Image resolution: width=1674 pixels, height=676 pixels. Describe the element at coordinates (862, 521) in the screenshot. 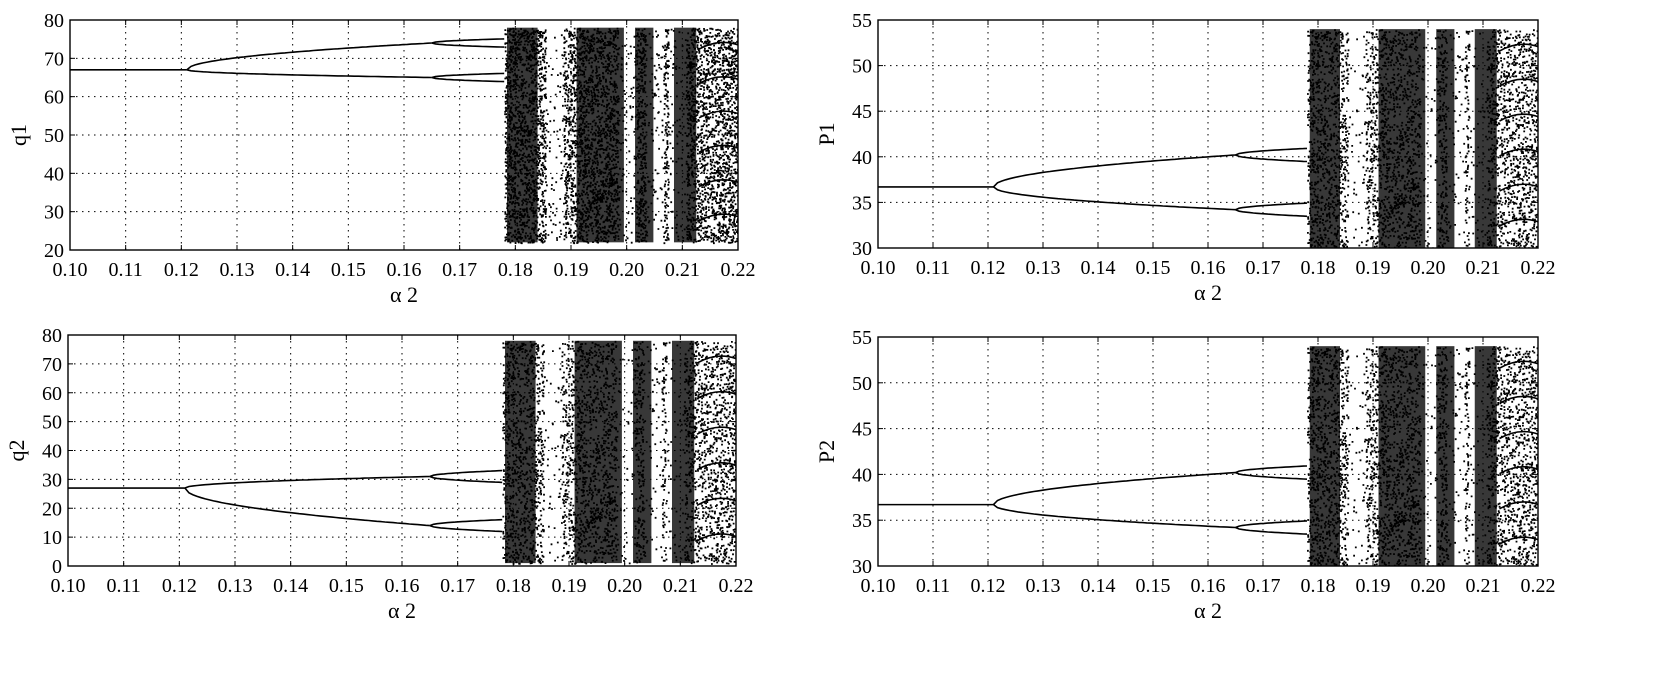

I see `y-tick-label: 35` at that location.